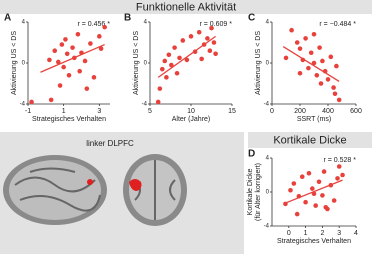 The height and width of the screenshot is (254, 372). I want to click on x-tick-label: 200, so click(300, 111).